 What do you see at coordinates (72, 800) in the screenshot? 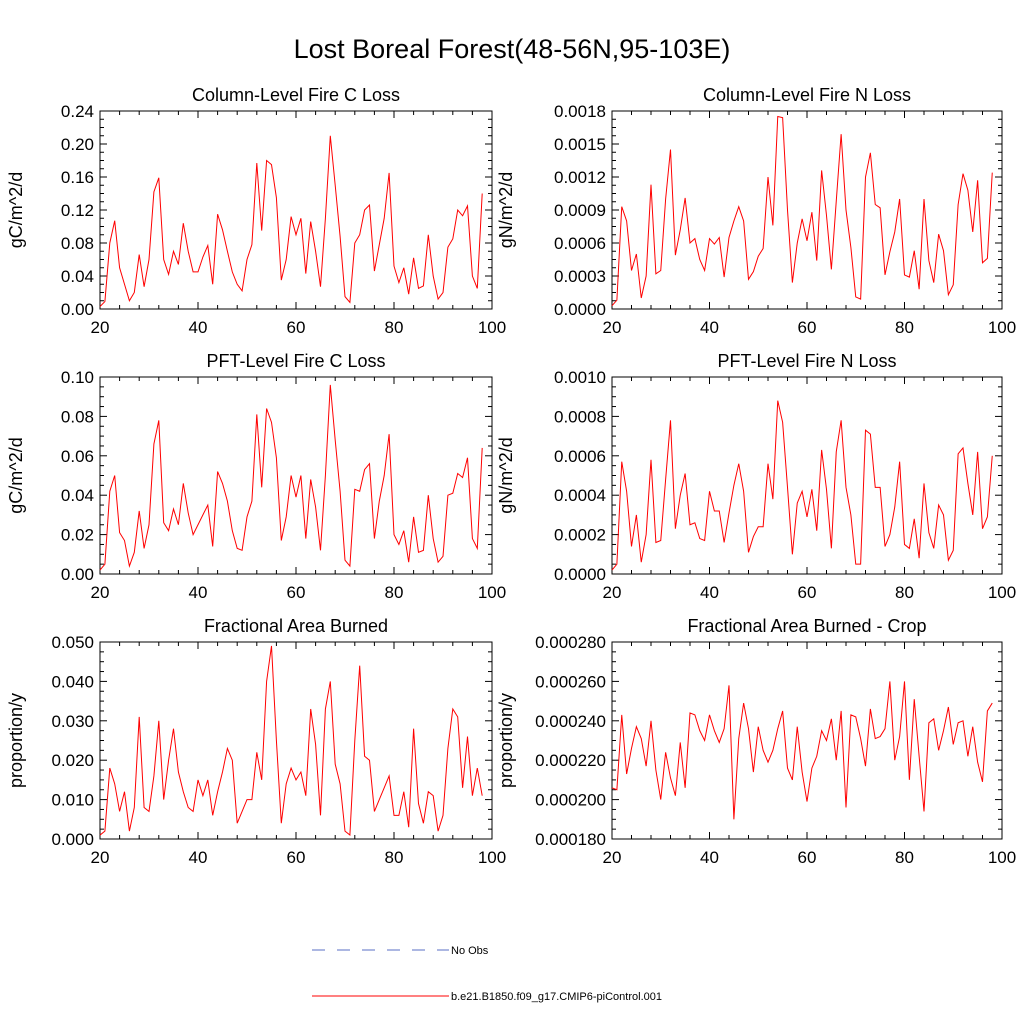
I see `y-tick-label: 0.010` at bounding box center [72, 800].